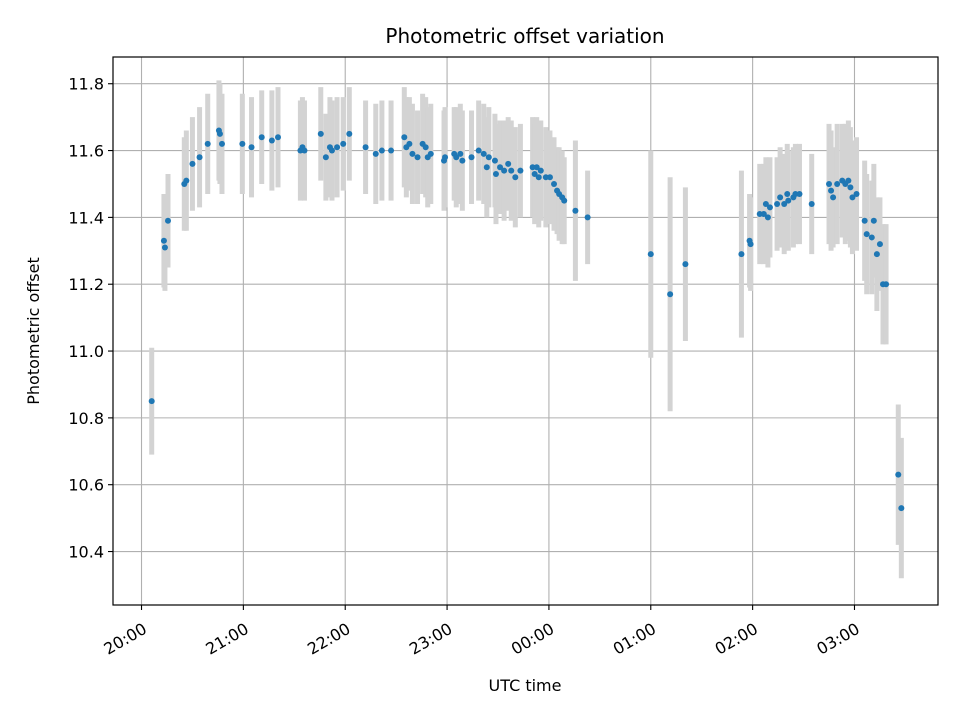 Image resolution: width=960 pixels, height=720 pixels. What do you see at coordinates (86, 217) in the screenshot?
I see `y-tick-label: 11.4` at bounding box center [86, 217].